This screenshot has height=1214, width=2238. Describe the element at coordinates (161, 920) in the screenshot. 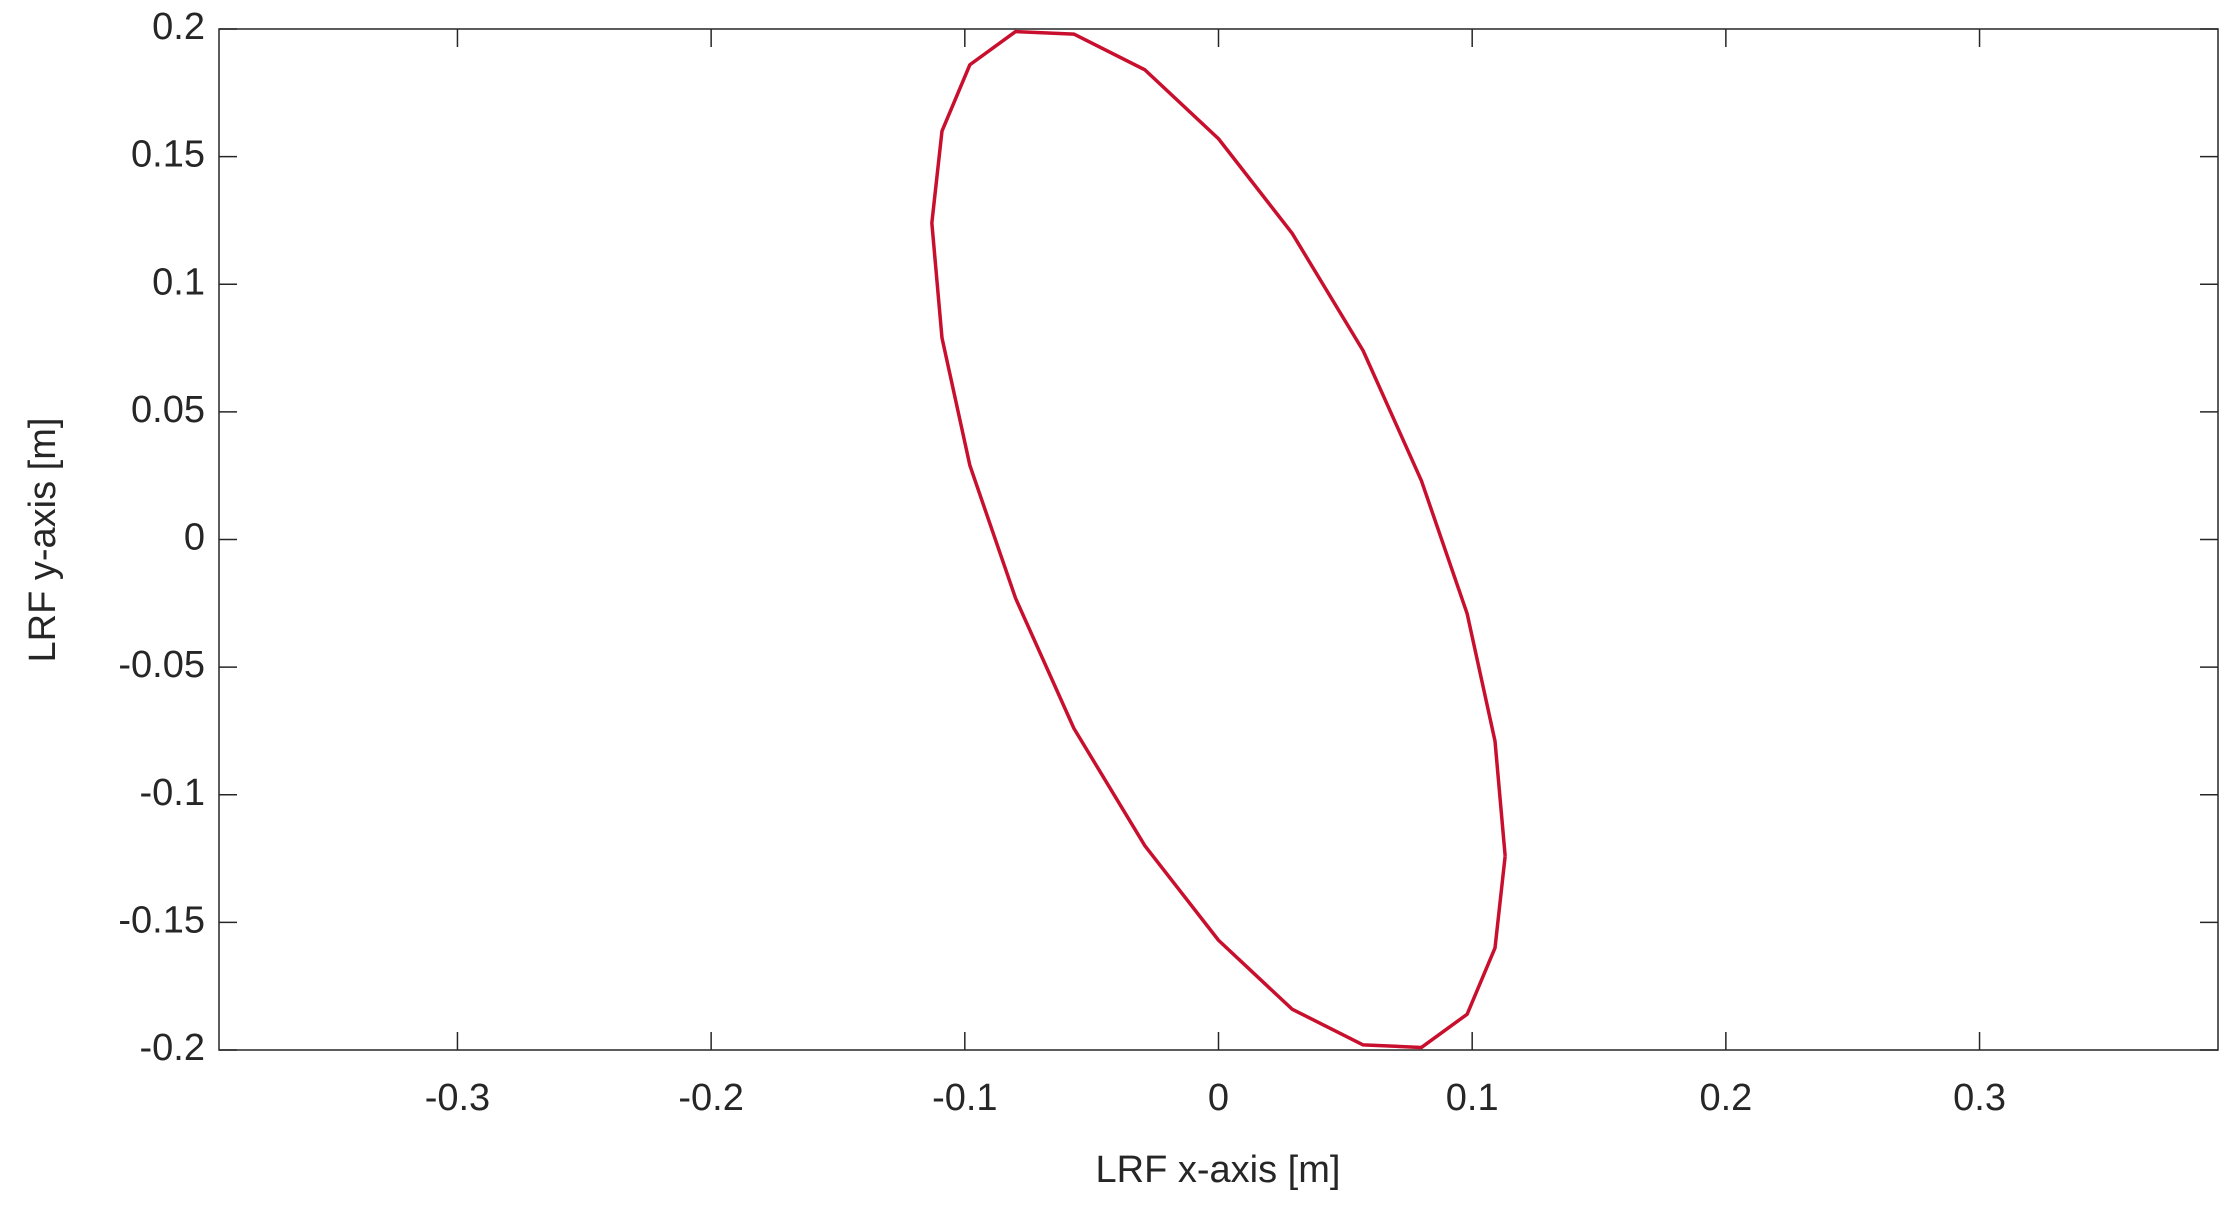

I see `y-tick-label: -0.15` at that location.